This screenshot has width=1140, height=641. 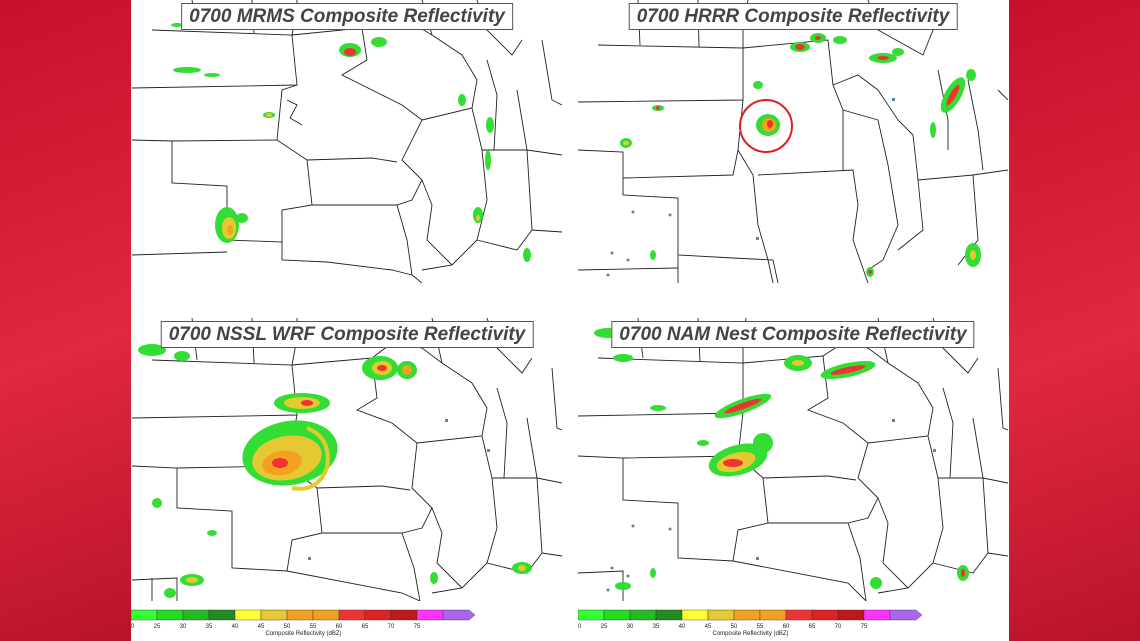 What do you see at coordinates (1074, 320) in the screenshot?
I see `background-right` at bounding box center [1074, 320].